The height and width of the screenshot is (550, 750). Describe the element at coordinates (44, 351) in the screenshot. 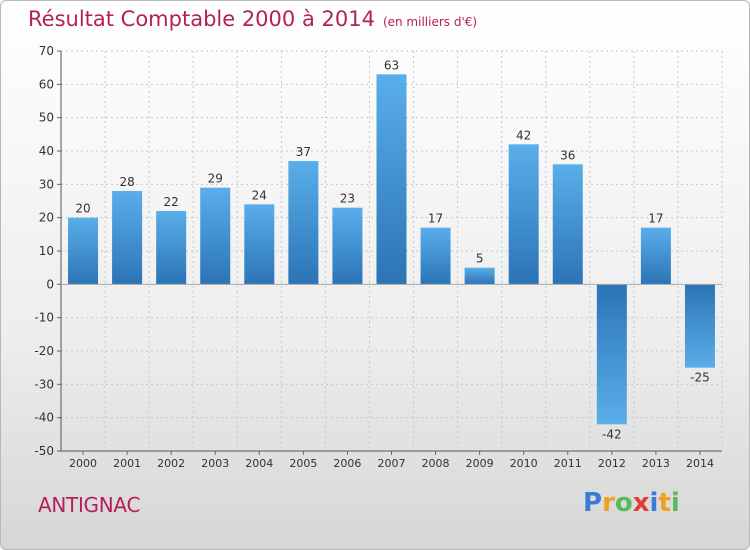

I see `y-tick-label: -20` at that location.